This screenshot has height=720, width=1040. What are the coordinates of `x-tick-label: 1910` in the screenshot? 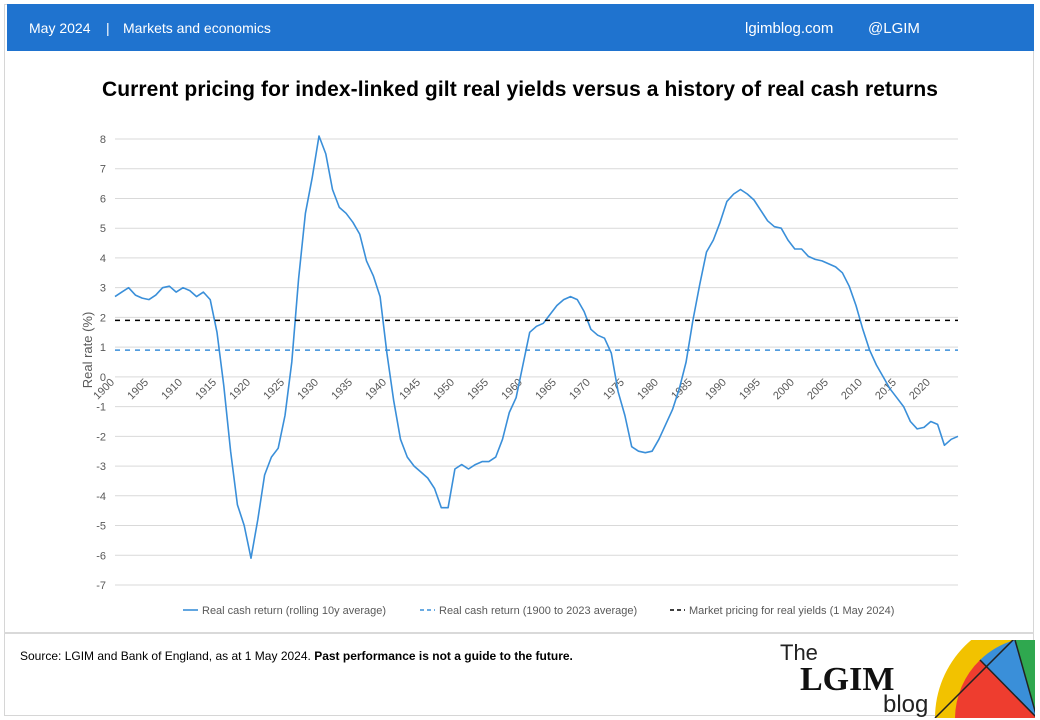 It's located at (172, 390).